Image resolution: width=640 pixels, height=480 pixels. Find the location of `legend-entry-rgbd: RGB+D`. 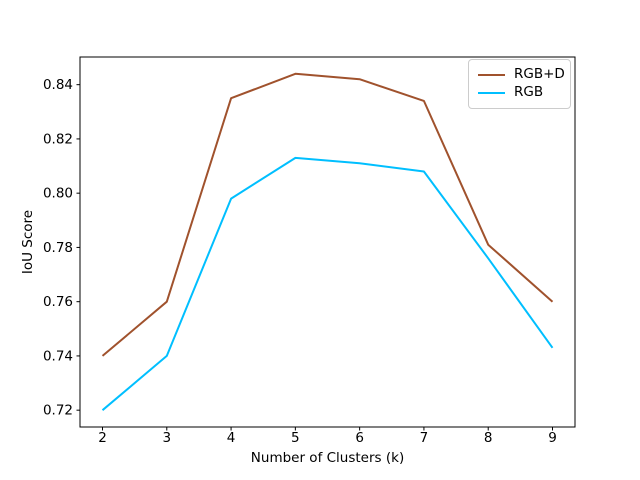

legend-entry-rgbd: RGB+D is located at coordinates (521, 75).